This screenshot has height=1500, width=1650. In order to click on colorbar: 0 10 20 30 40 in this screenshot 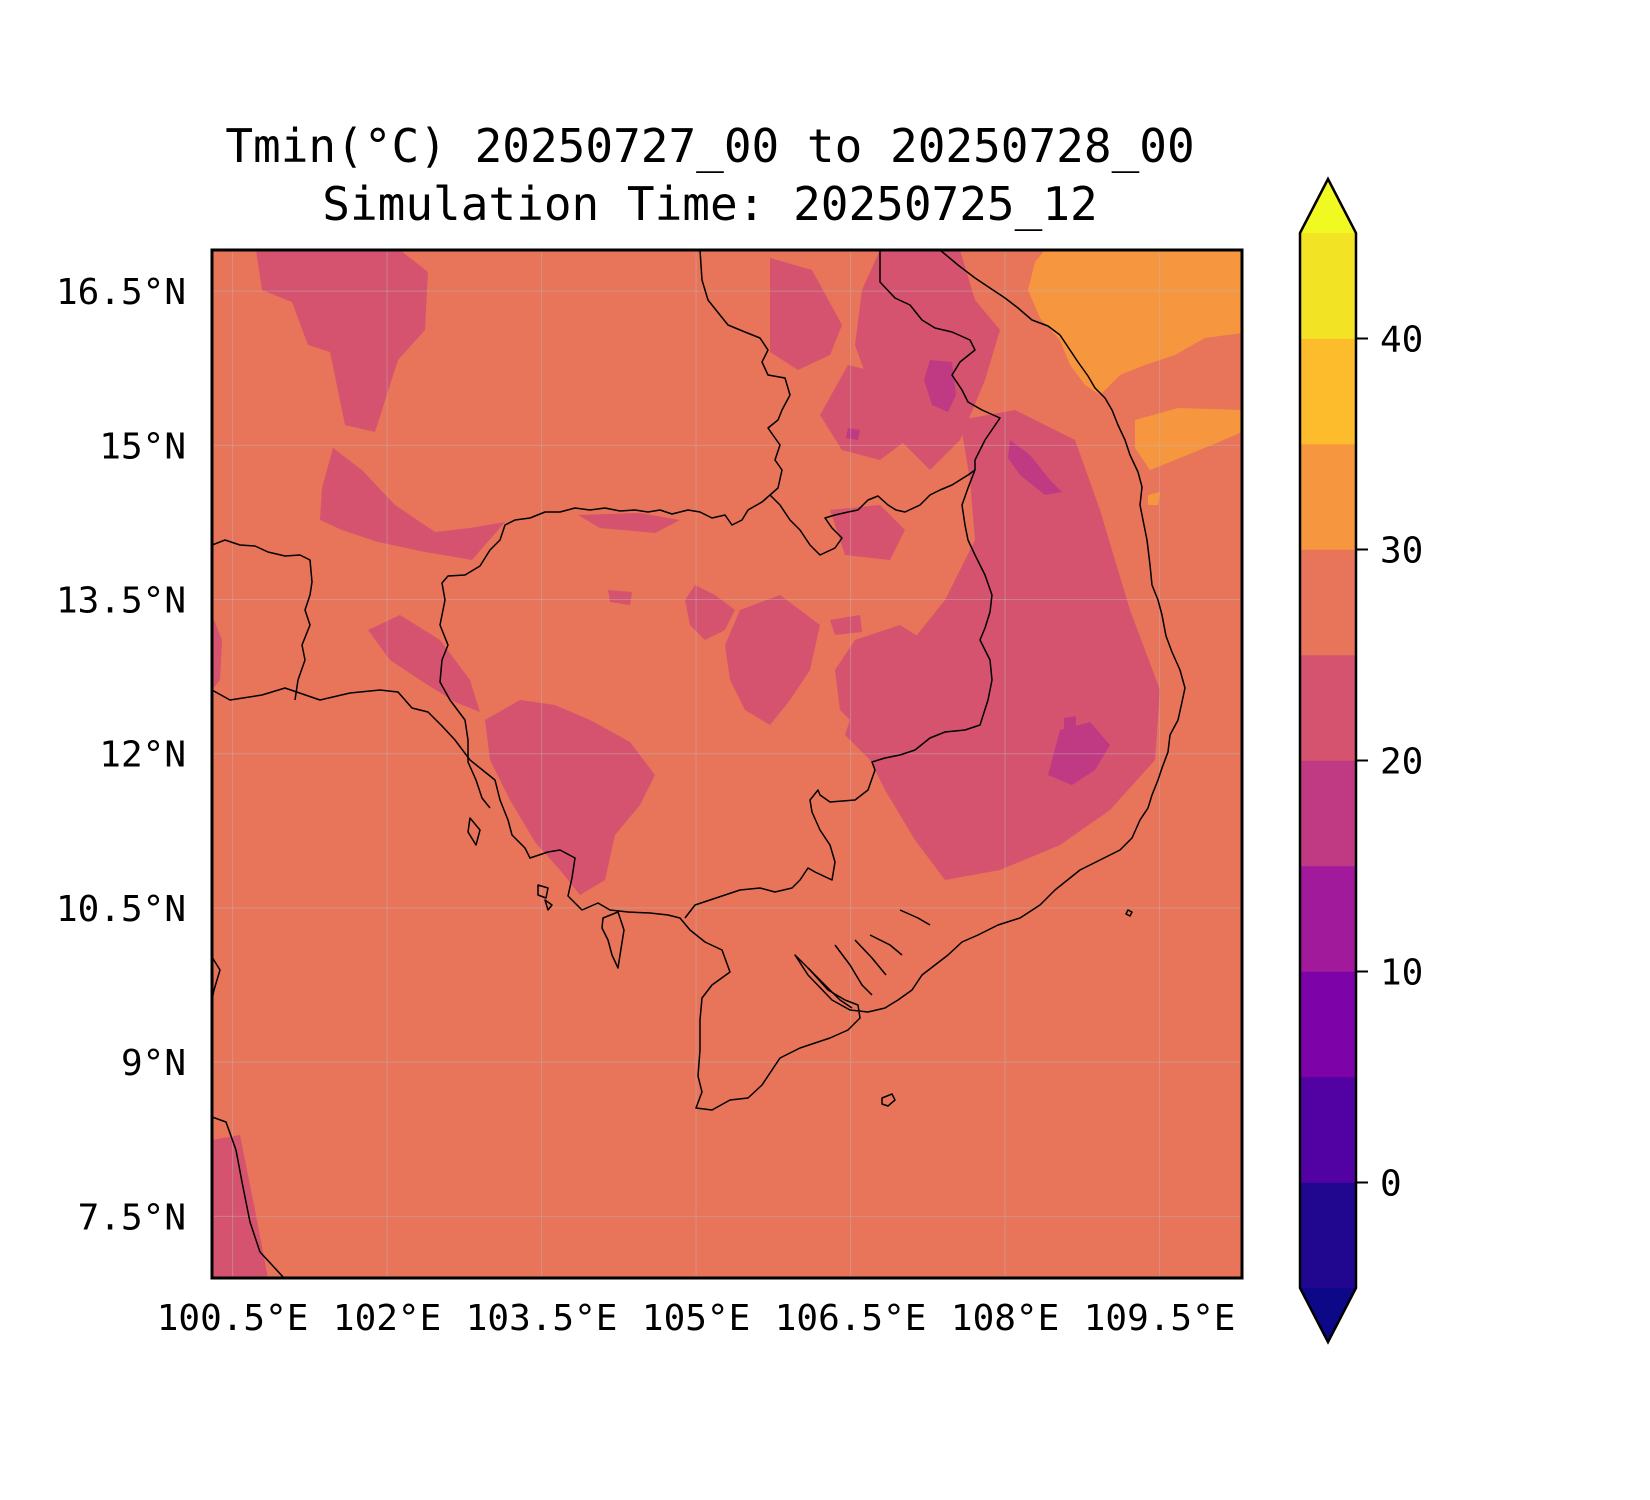, I will do `click(1360, 760)`.